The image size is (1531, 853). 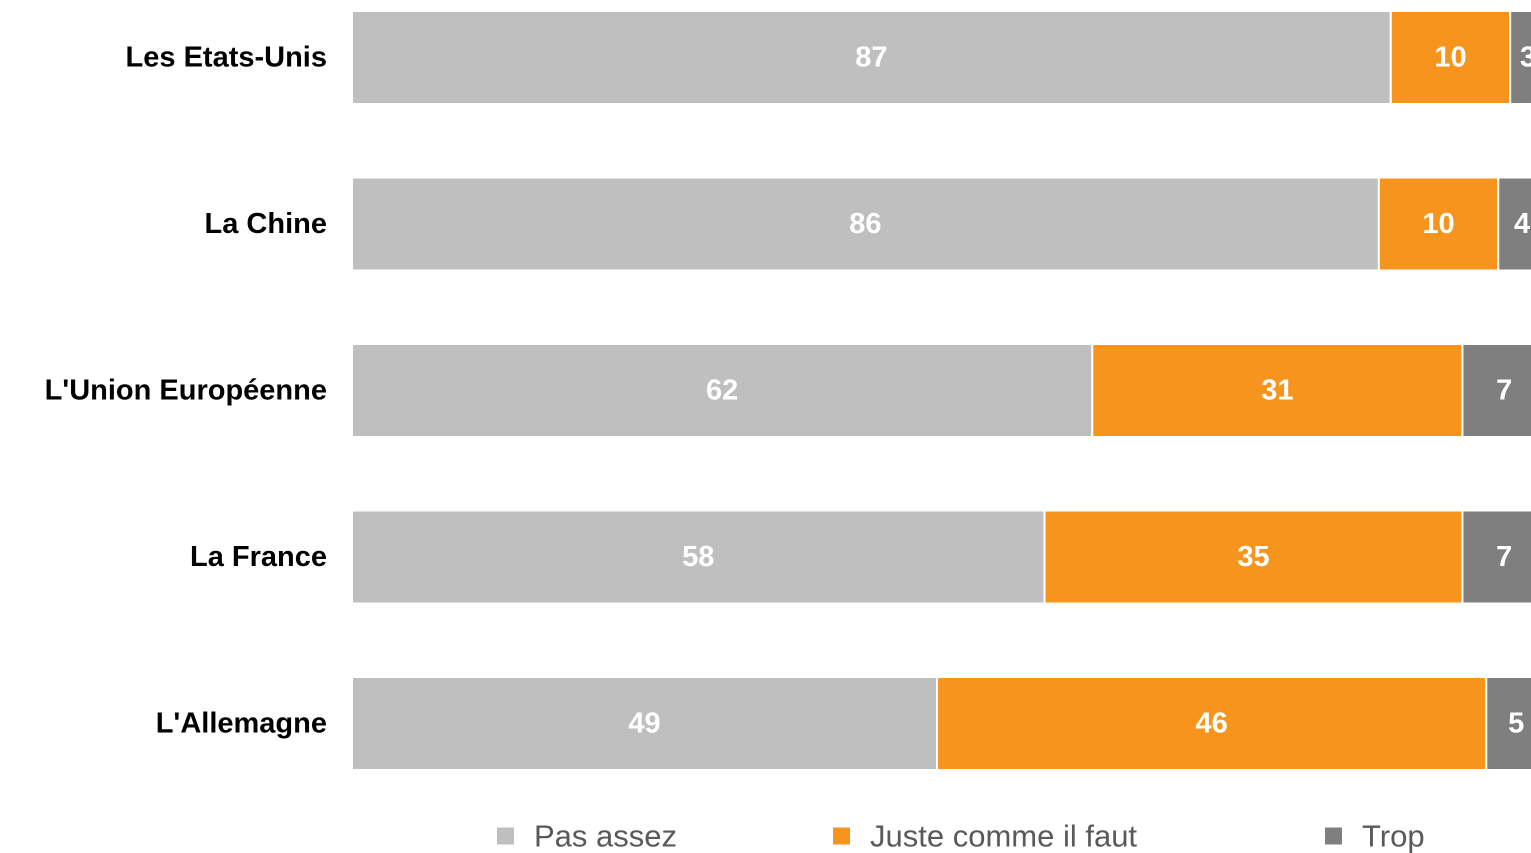 I want to click on bar-pas-assez-la-chine, so click(x=865, y=224).